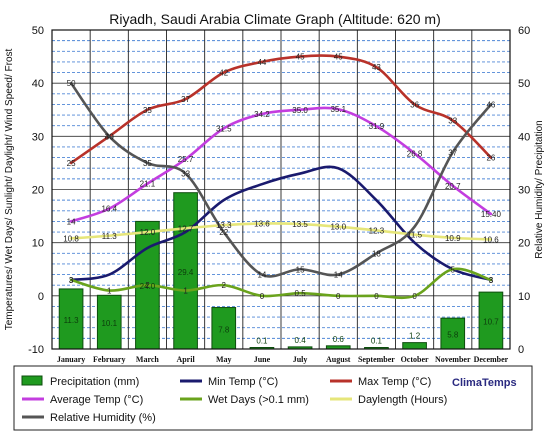  What do you see at coordinates (38, 244) in the screenshot?
I see `y-tick-left: 10` at bounding box center [38, 244].